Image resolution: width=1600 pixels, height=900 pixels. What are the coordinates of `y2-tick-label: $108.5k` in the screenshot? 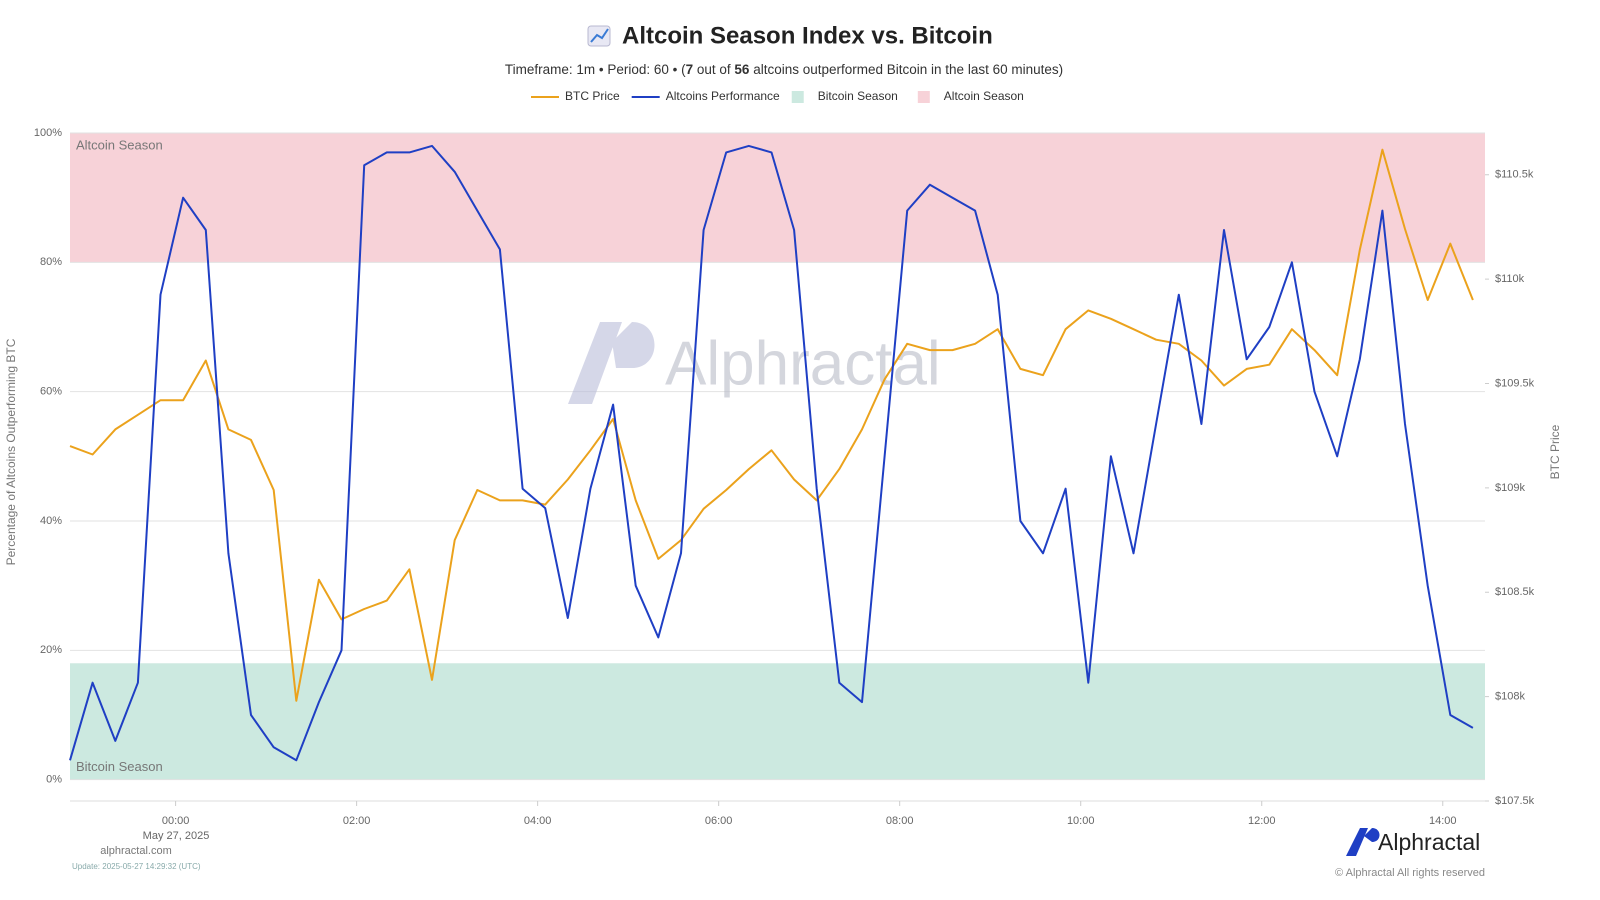 It's located at (1515, 592).